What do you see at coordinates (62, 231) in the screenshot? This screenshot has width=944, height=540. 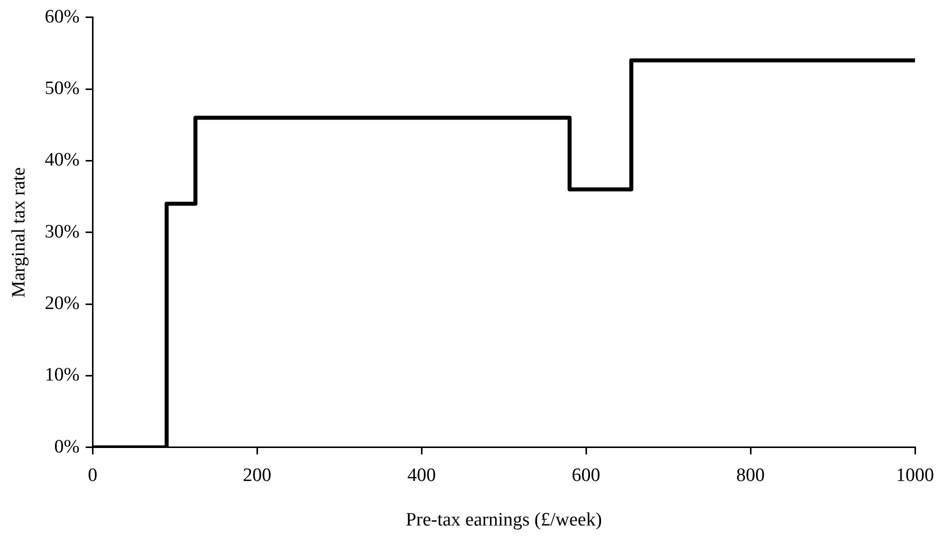 I see `y-tick-label: 30%` at bounding box center [62, 231].